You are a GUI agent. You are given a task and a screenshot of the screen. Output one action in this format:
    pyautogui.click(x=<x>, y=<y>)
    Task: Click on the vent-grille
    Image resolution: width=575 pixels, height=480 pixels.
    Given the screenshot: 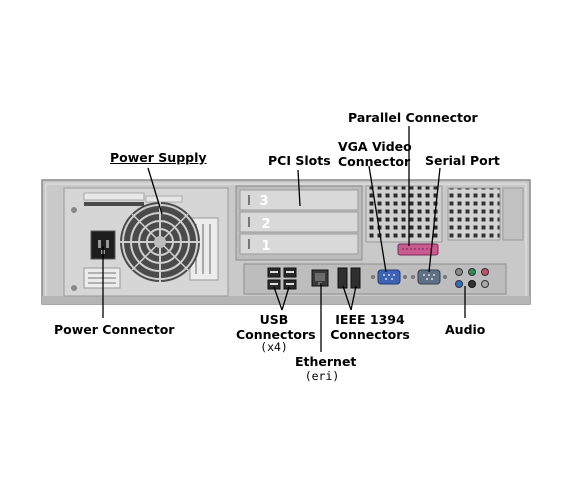 What is the action you would take?
    pyautogui.click(x=444, y=214)
    